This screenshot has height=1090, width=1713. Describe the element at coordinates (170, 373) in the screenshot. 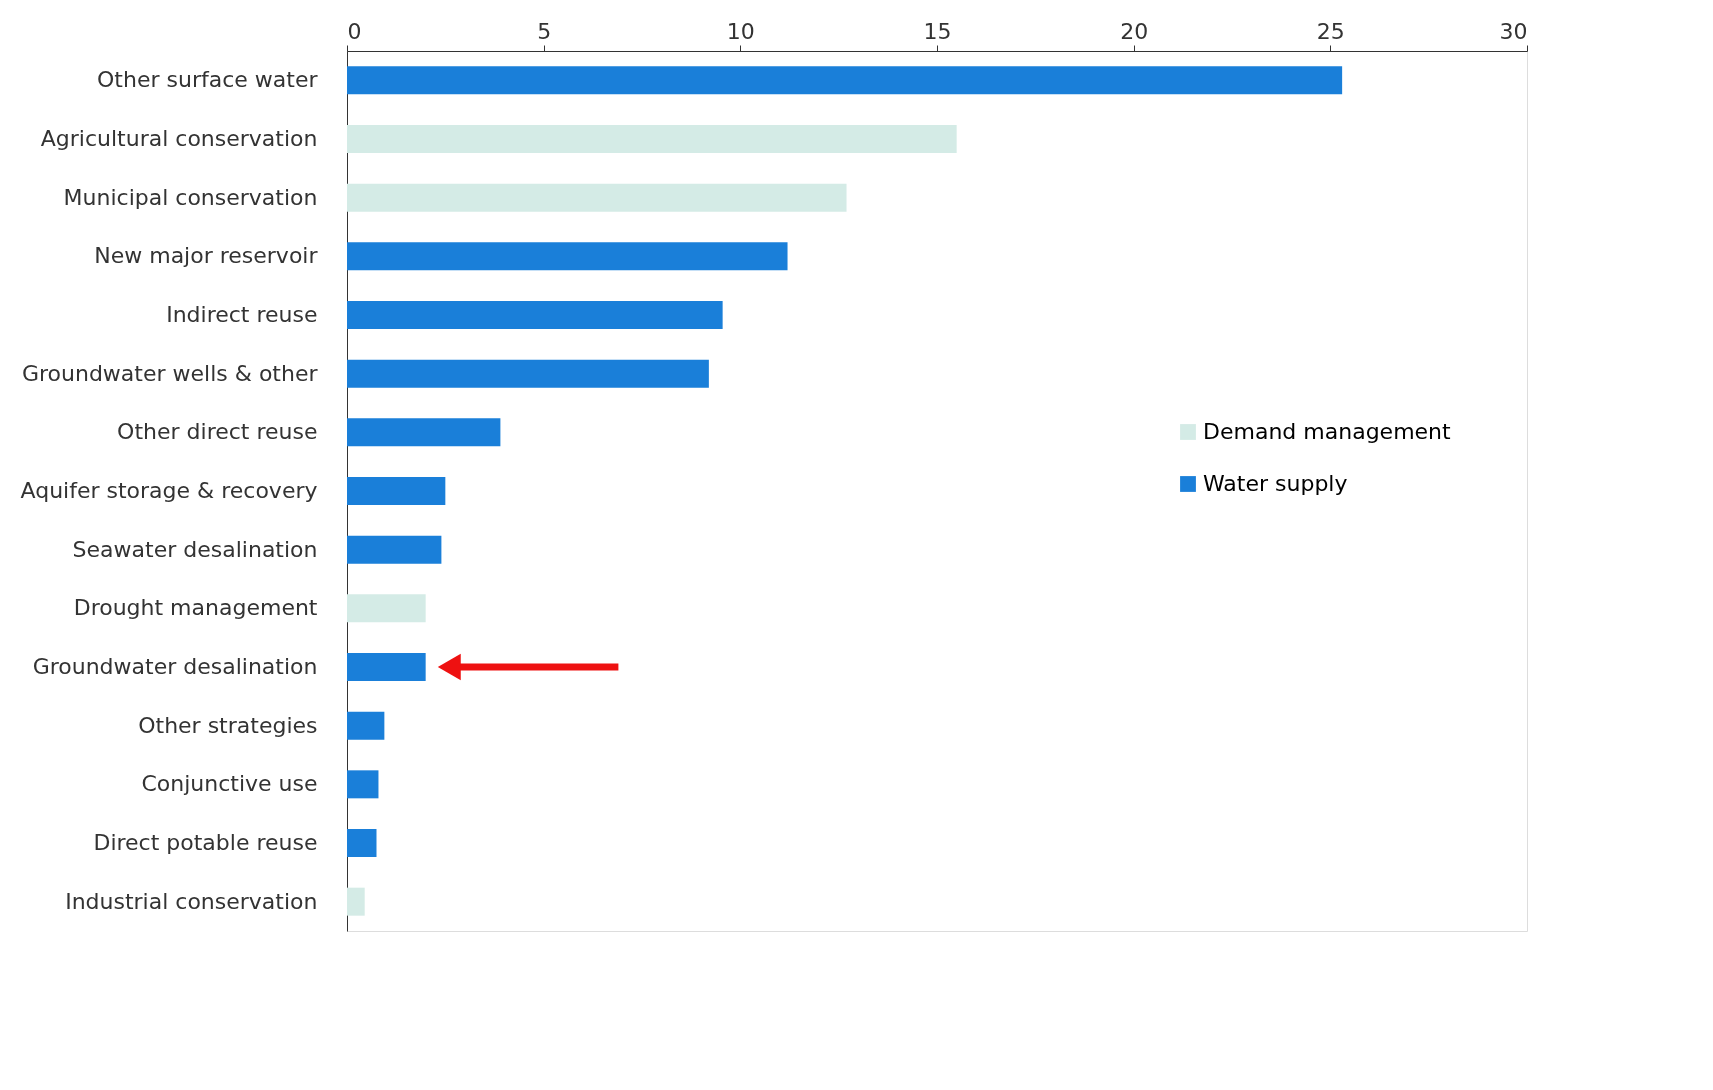

I see `y-tick-label: Groundwater wells & other` at that location.